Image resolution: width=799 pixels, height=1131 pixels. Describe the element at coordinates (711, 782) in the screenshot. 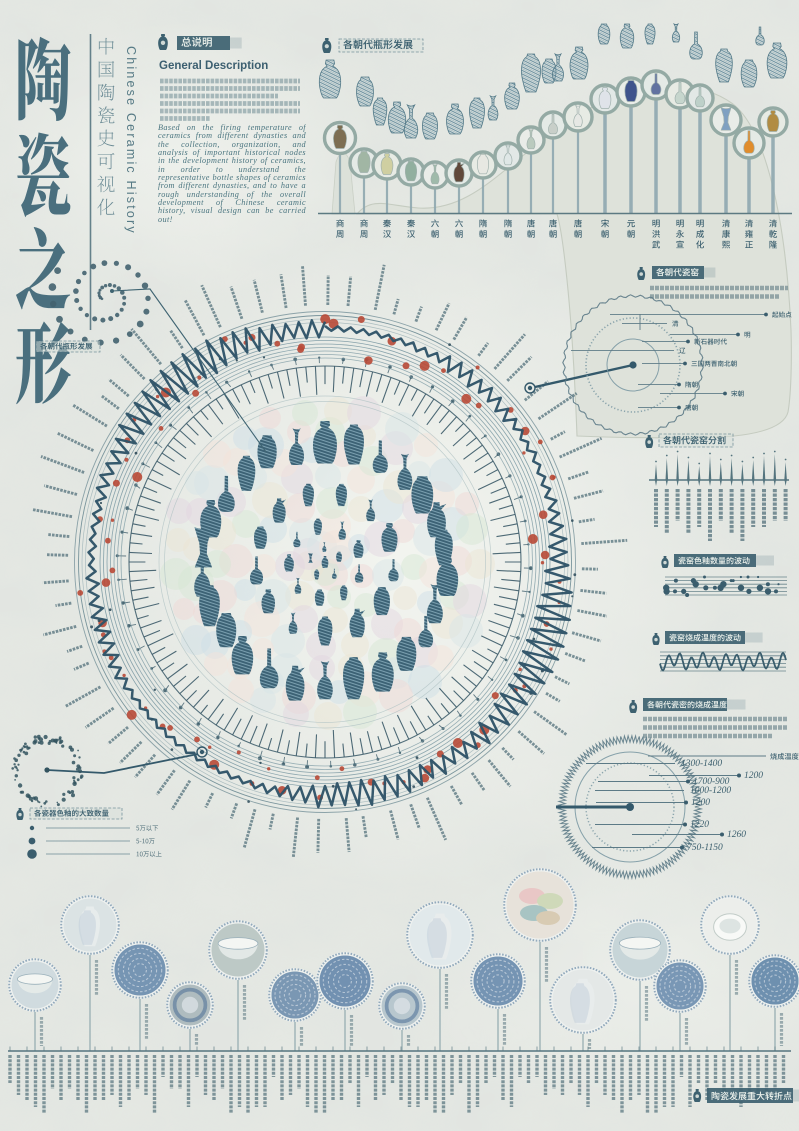

I see `svg-text: 1700-900` at that location.